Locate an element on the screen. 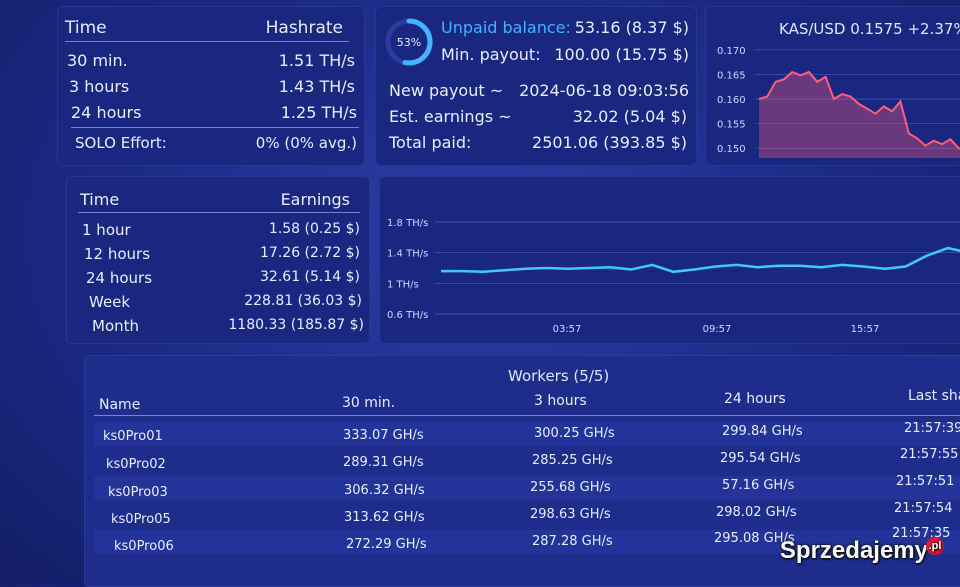 This screenshot has height=587, width=960. hashrate-x-tick: 15:57 is located at coordinates (865, 329).